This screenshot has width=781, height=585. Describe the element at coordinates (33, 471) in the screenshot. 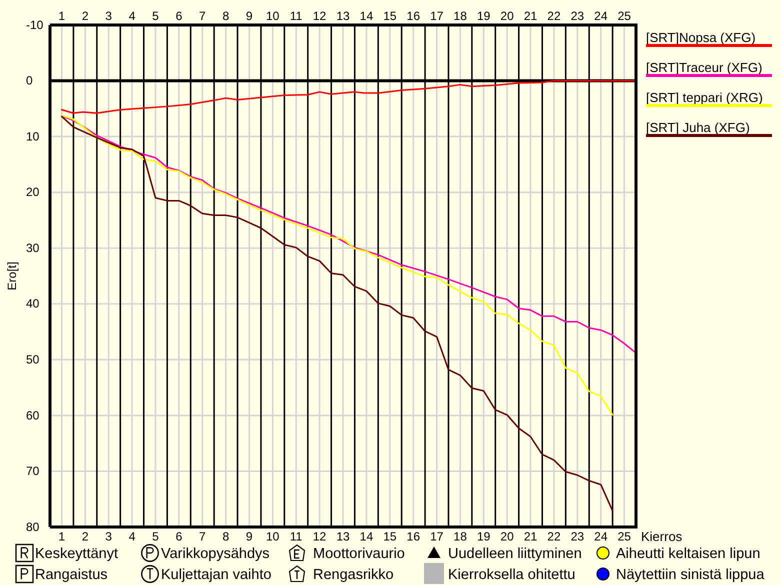

I see `y-tick-label: 70` at that location.